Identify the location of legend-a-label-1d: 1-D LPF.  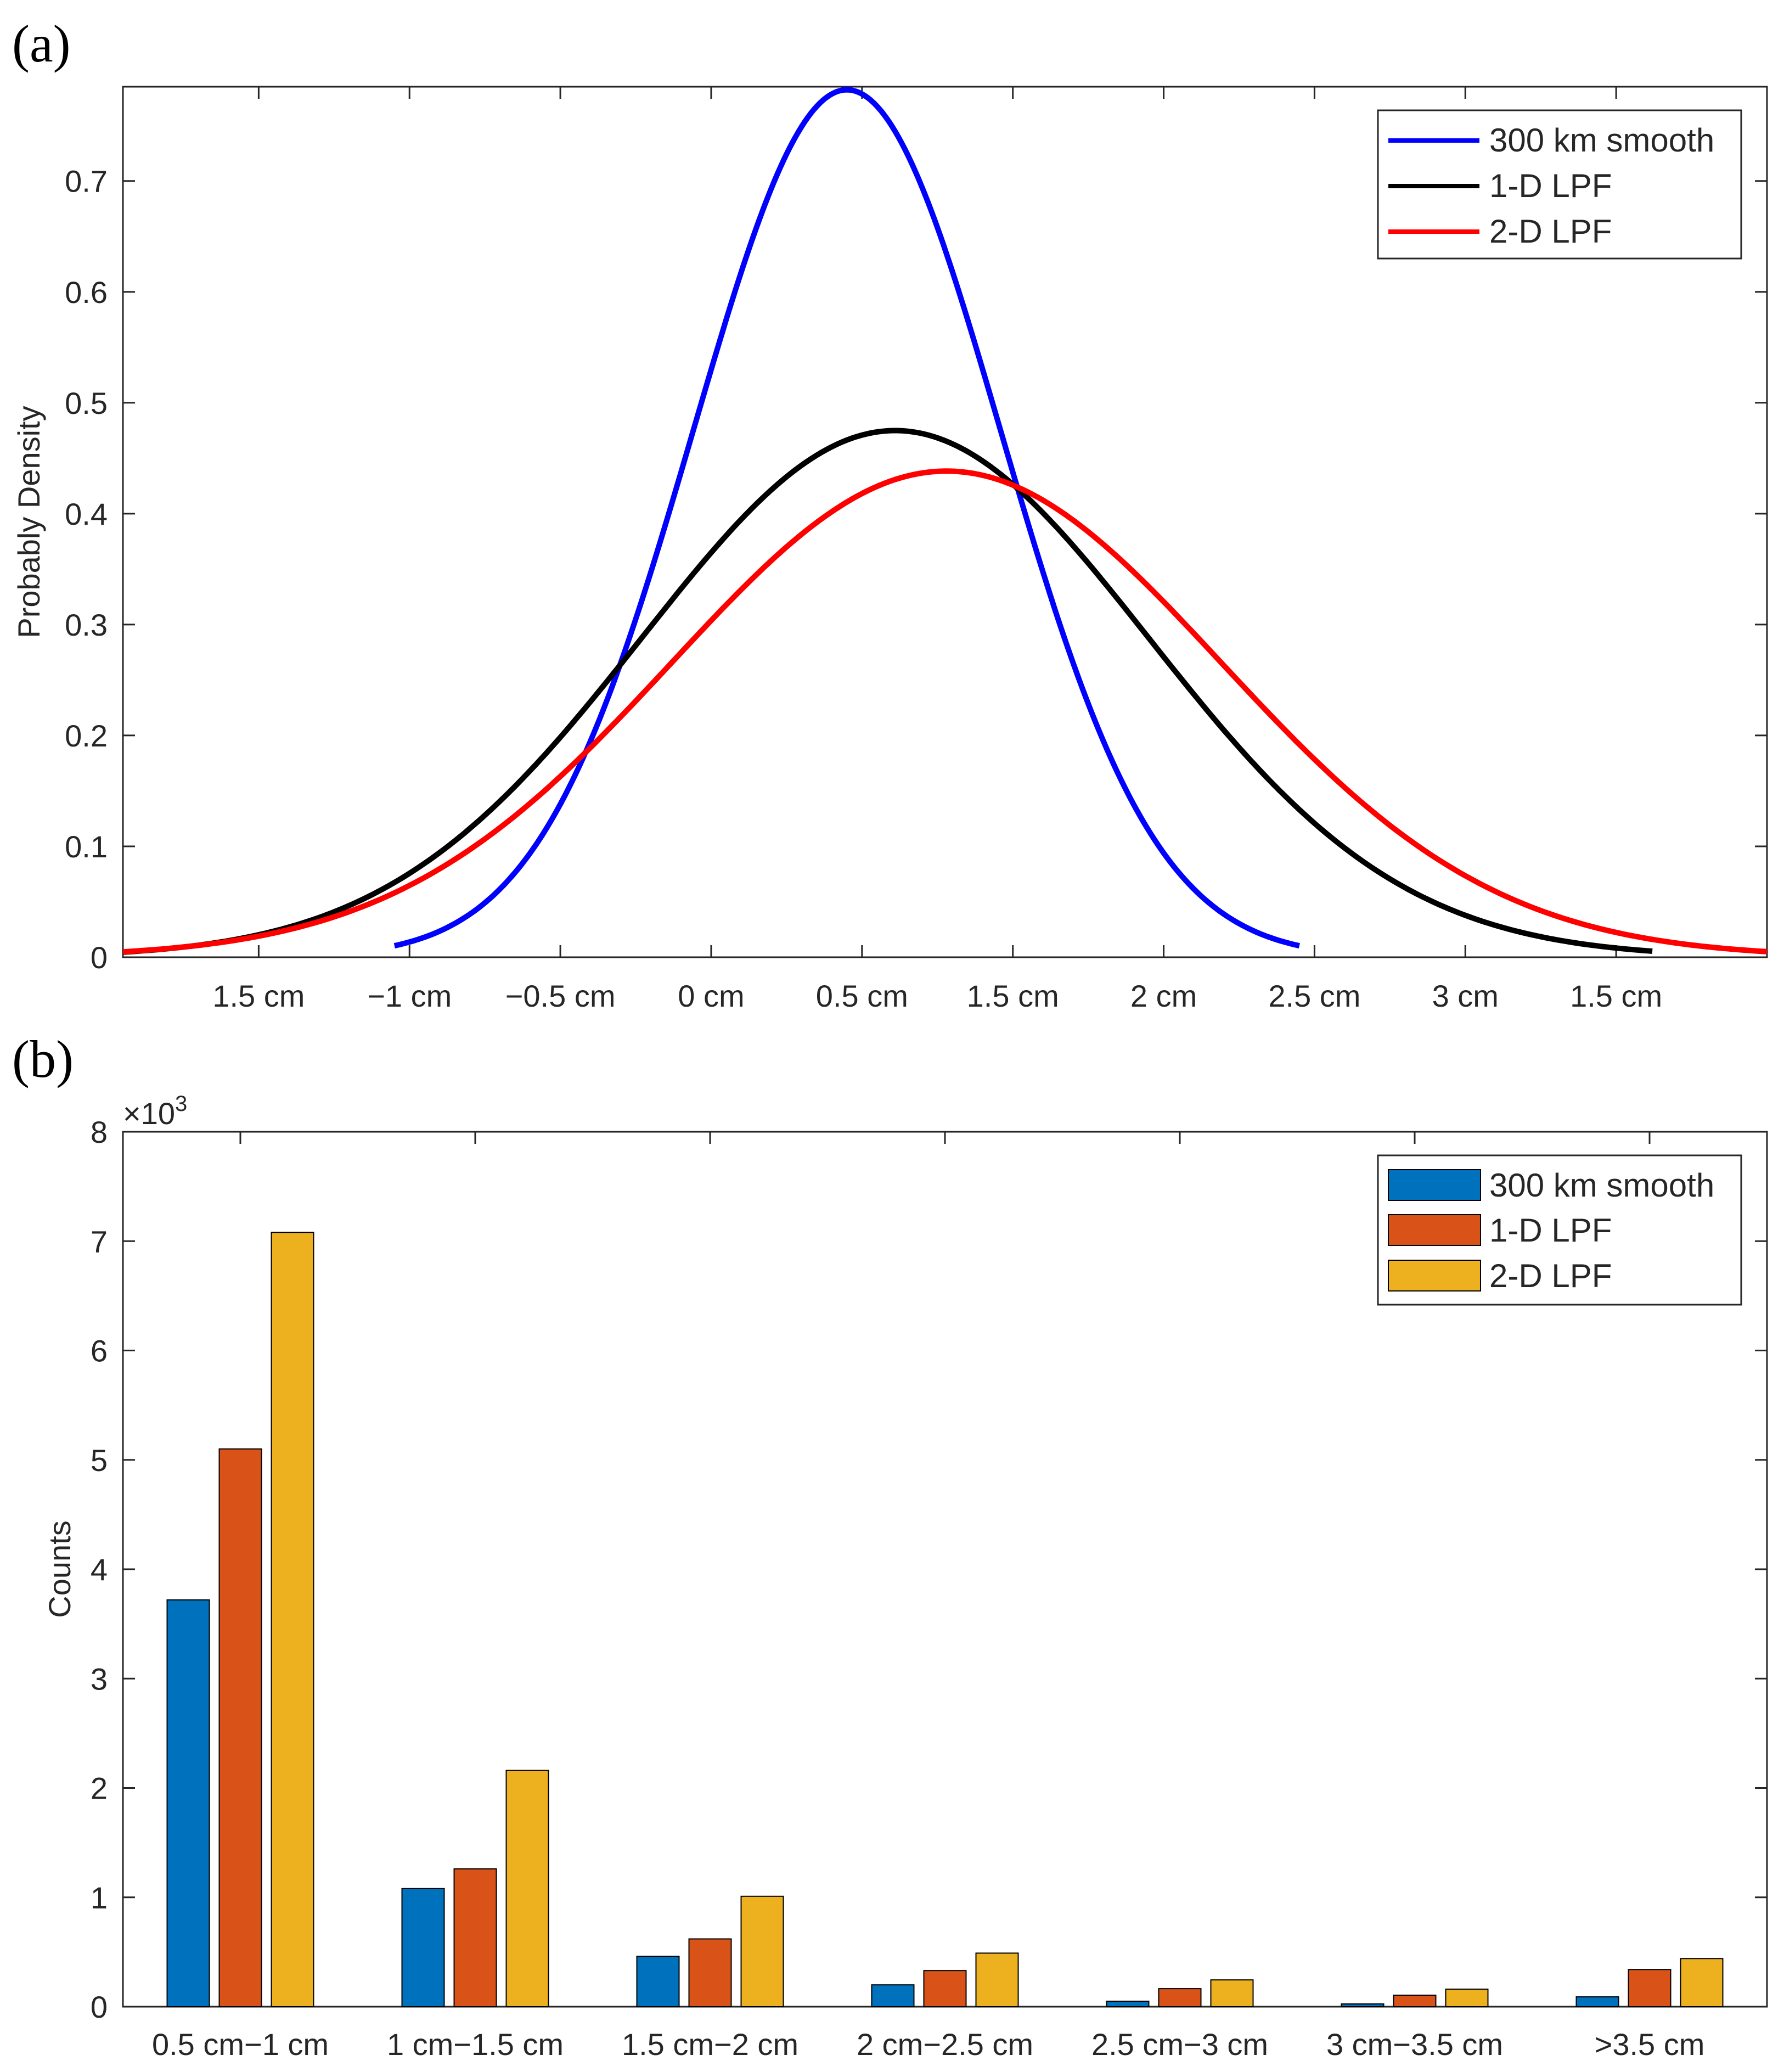
(1550, 185).